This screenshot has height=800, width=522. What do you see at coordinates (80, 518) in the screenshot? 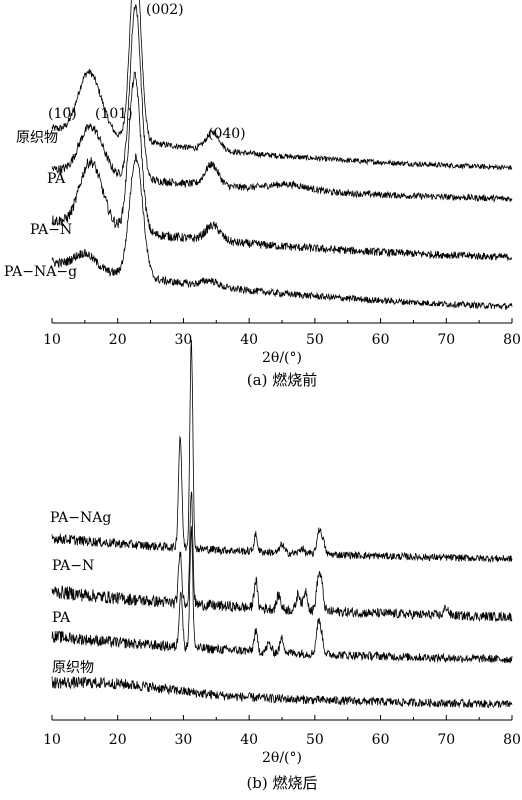
I see `series-label: PA−NAg` at bounding box center [80, 518].